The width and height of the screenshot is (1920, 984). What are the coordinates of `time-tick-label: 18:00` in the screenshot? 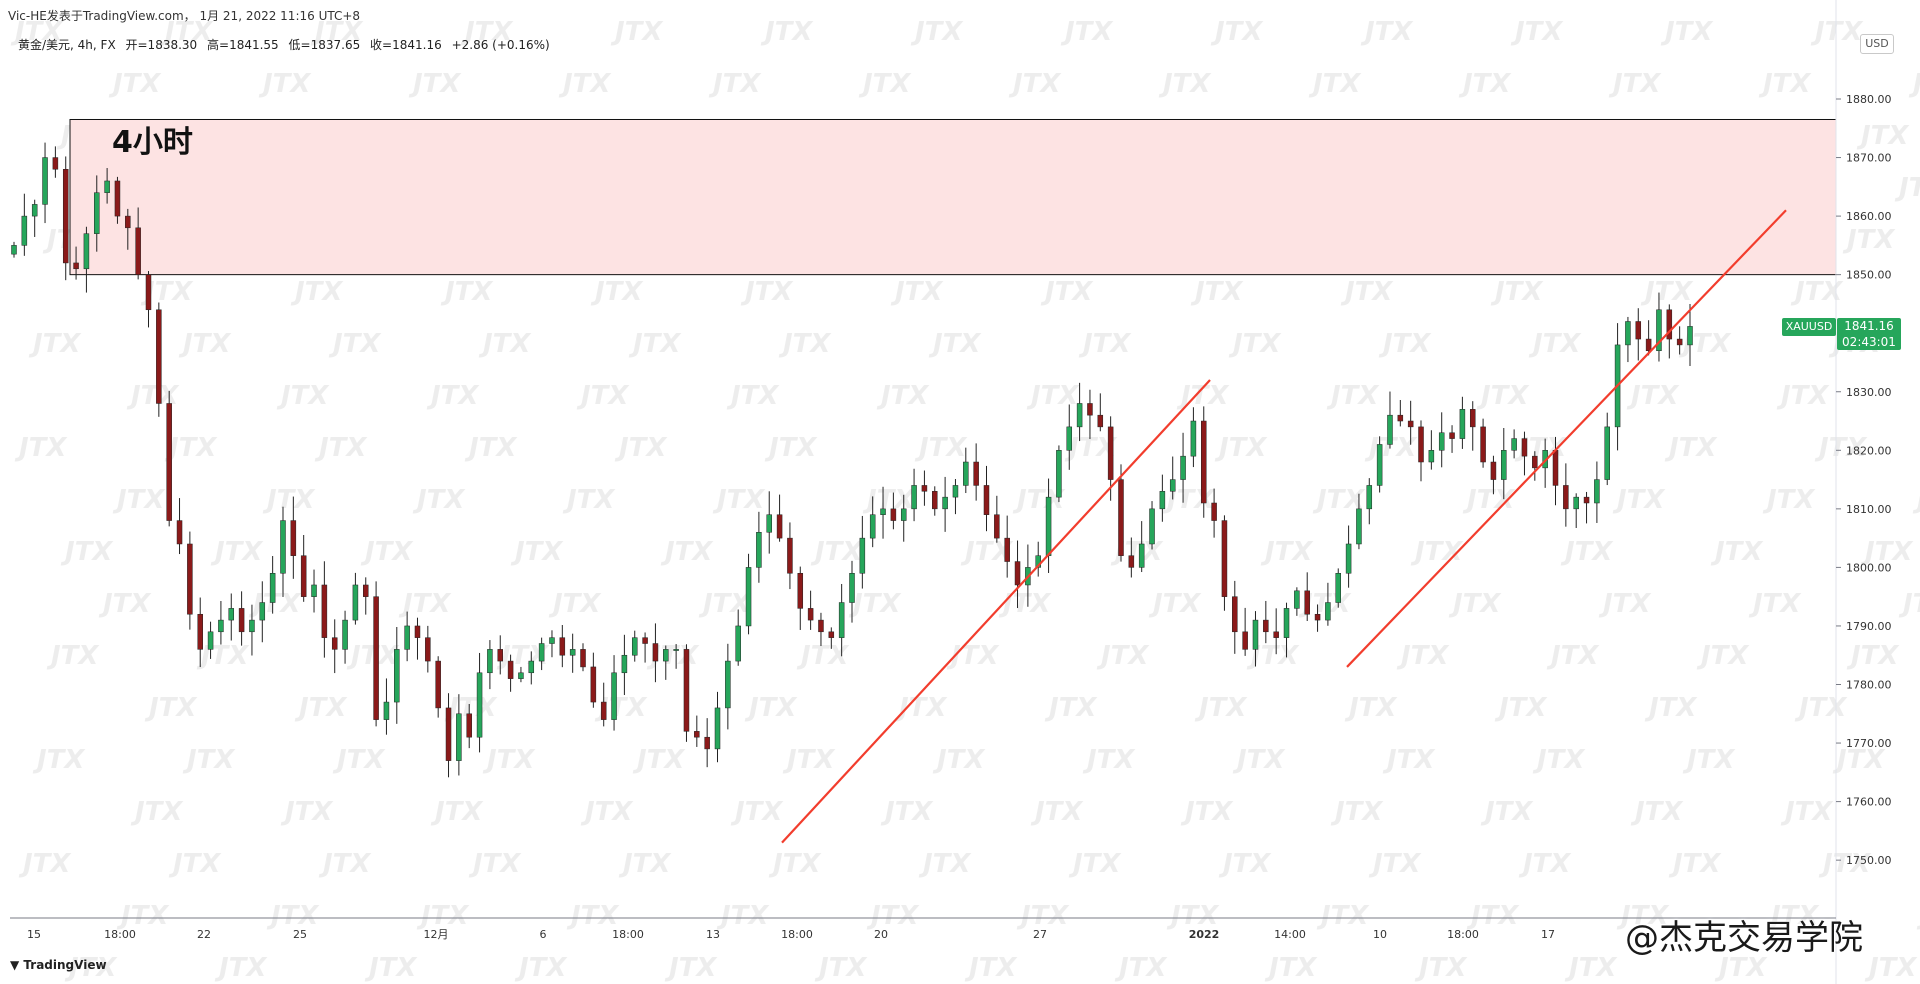 It's located at (628, 934).